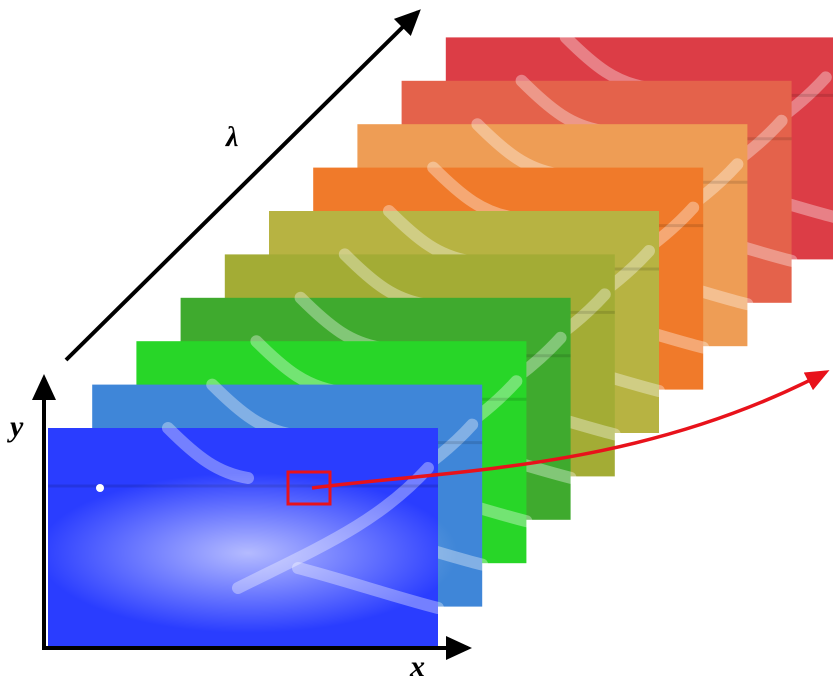 The height and width of the screenshot is (683, 833). What do you see at coordinates (417, 666) in the screenshot?
I see `x-axis-label: x` at bounding box center [417, 666].